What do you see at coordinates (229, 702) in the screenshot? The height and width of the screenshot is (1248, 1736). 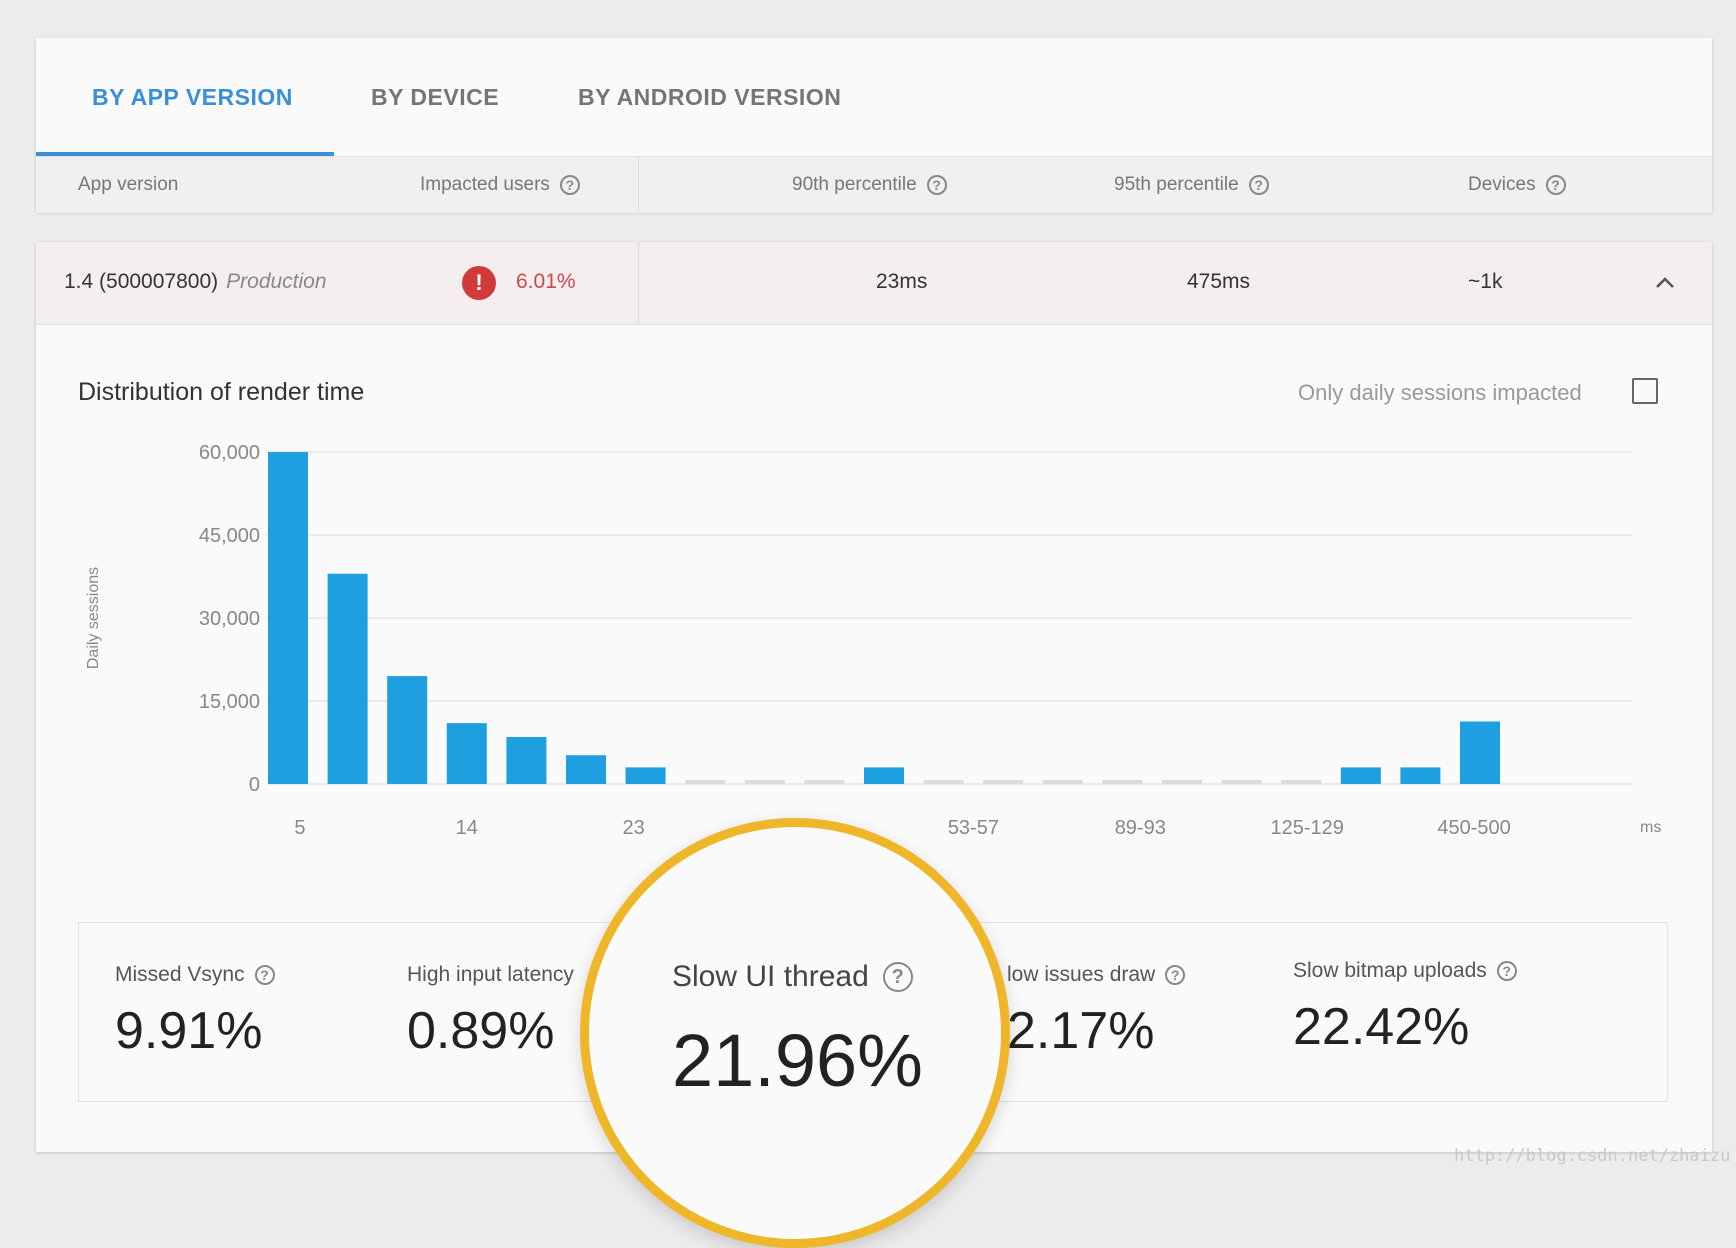 I see `y-tick-label: 15,000` at bounding box center [229, 702].